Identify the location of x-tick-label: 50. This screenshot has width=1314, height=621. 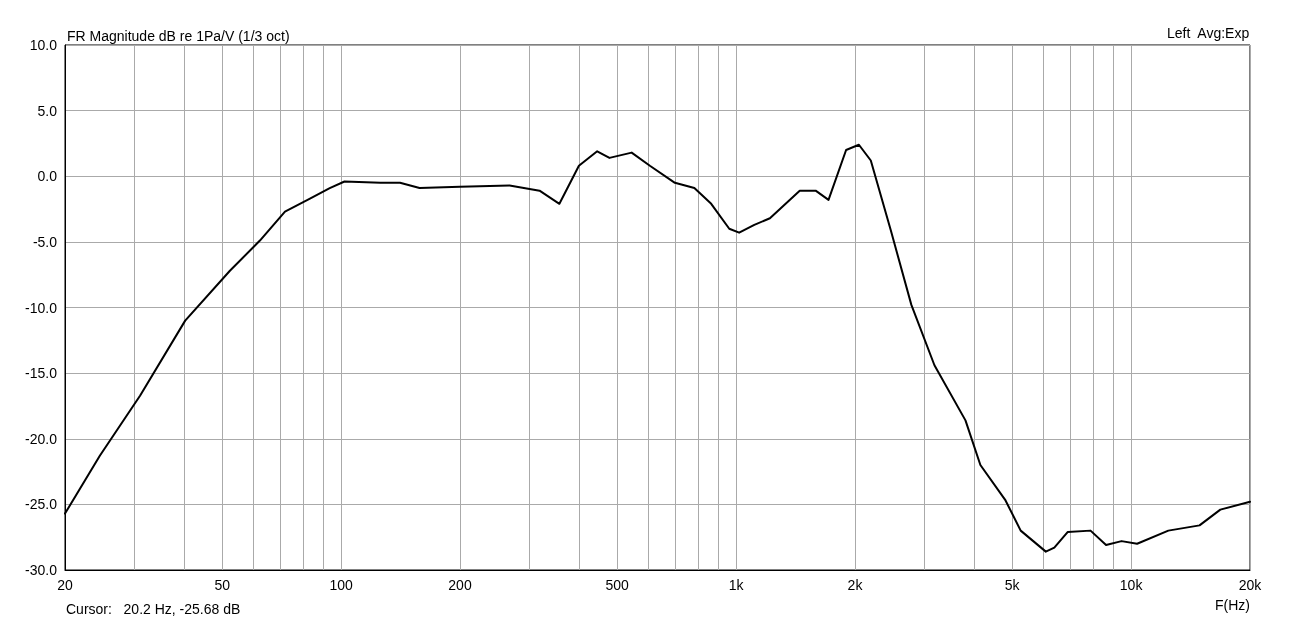
(222, 585).